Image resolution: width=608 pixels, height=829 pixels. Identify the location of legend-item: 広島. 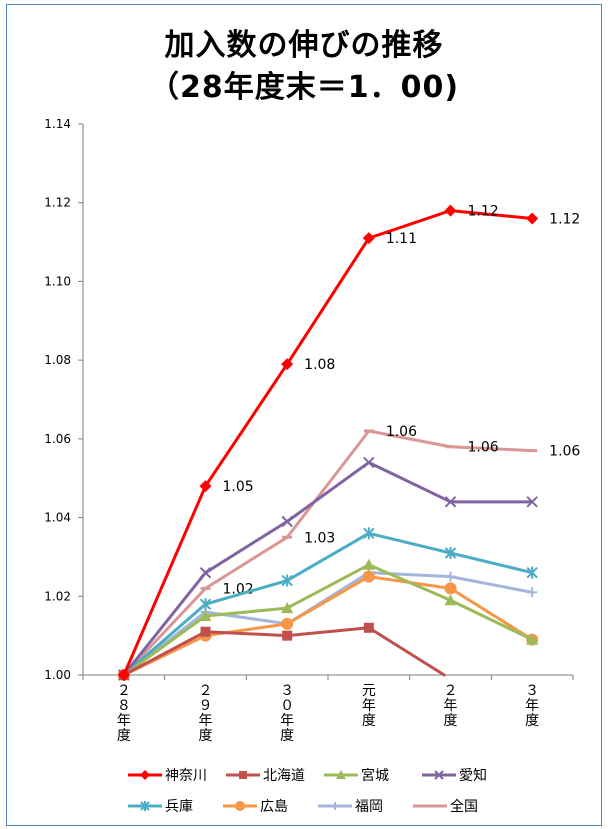
(255, 807).